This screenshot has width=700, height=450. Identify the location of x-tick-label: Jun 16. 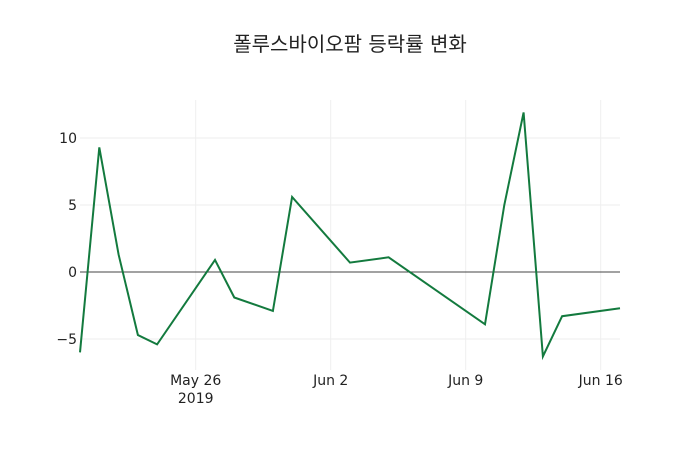
(600, 381).